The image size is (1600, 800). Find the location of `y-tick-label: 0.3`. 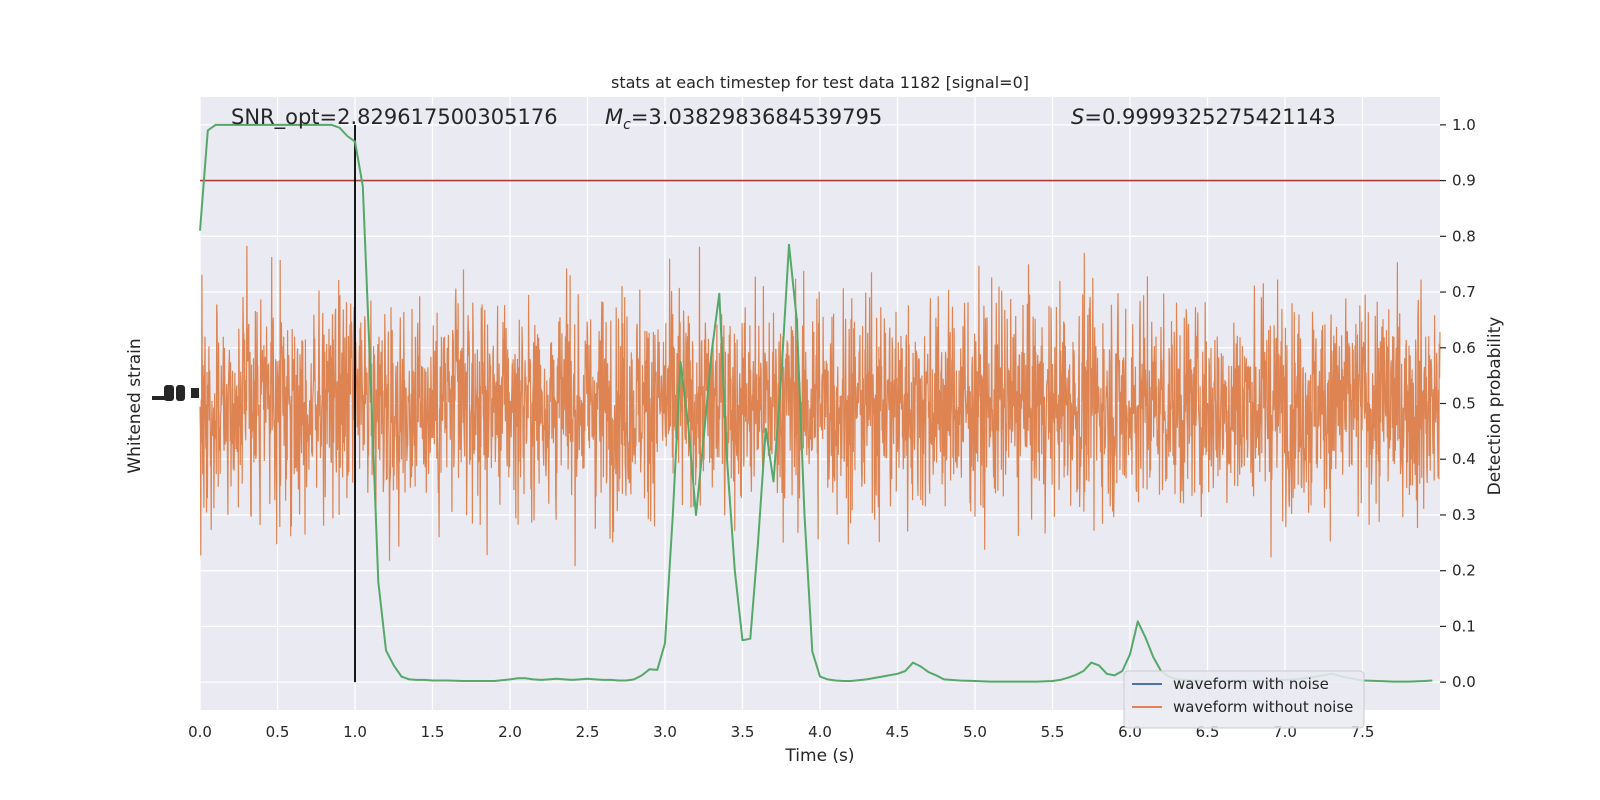

y-tick-label: 0.3 is located at coordinates (1464, 515).